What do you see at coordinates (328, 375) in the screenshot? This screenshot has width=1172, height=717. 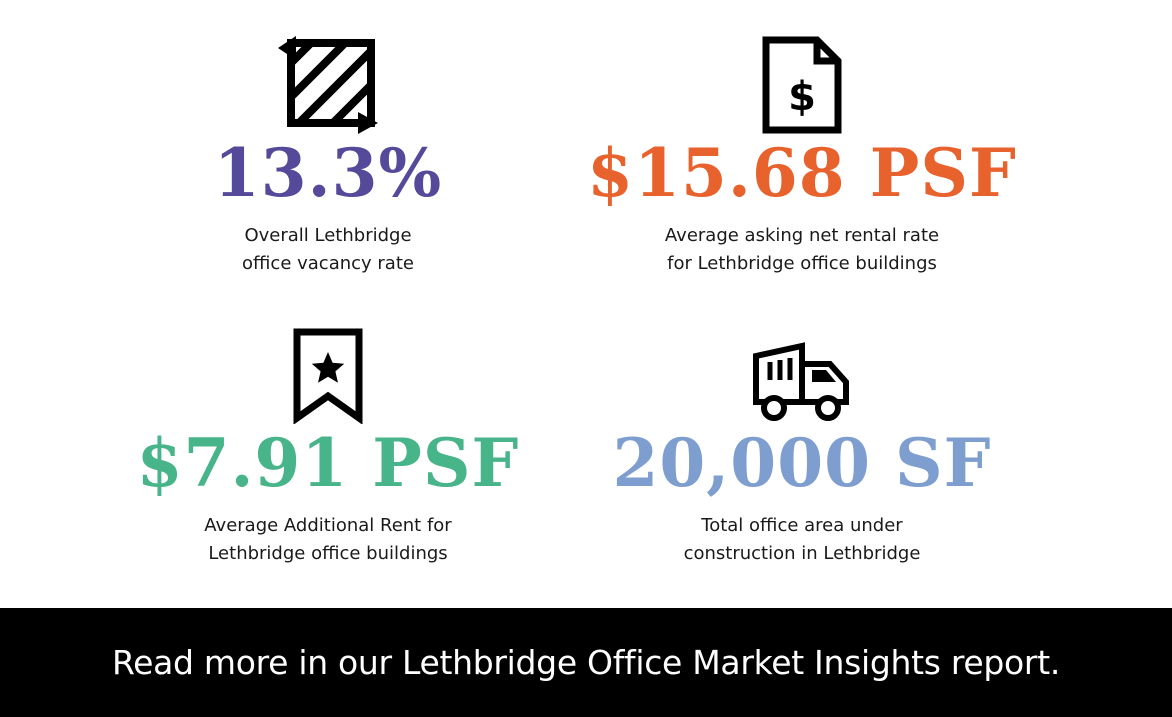 I see `star-bookmark-icon` at bounding box center [328, 375].